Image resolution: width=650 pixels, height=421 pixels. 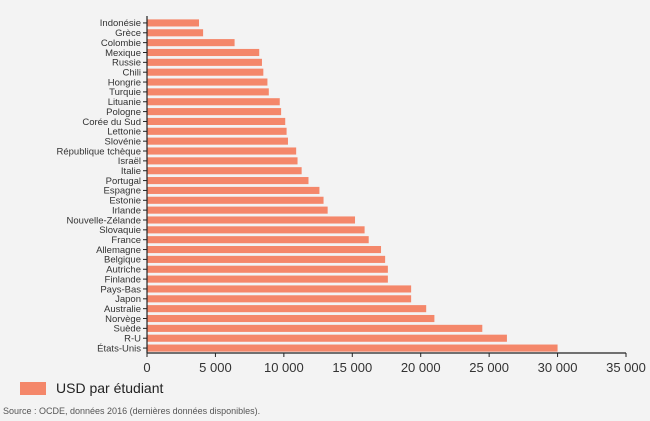 What do you see at coordinates (123, 319) in the screenshot?
I see `y-tick-label: Norvège` at bounding box center [123, 319].